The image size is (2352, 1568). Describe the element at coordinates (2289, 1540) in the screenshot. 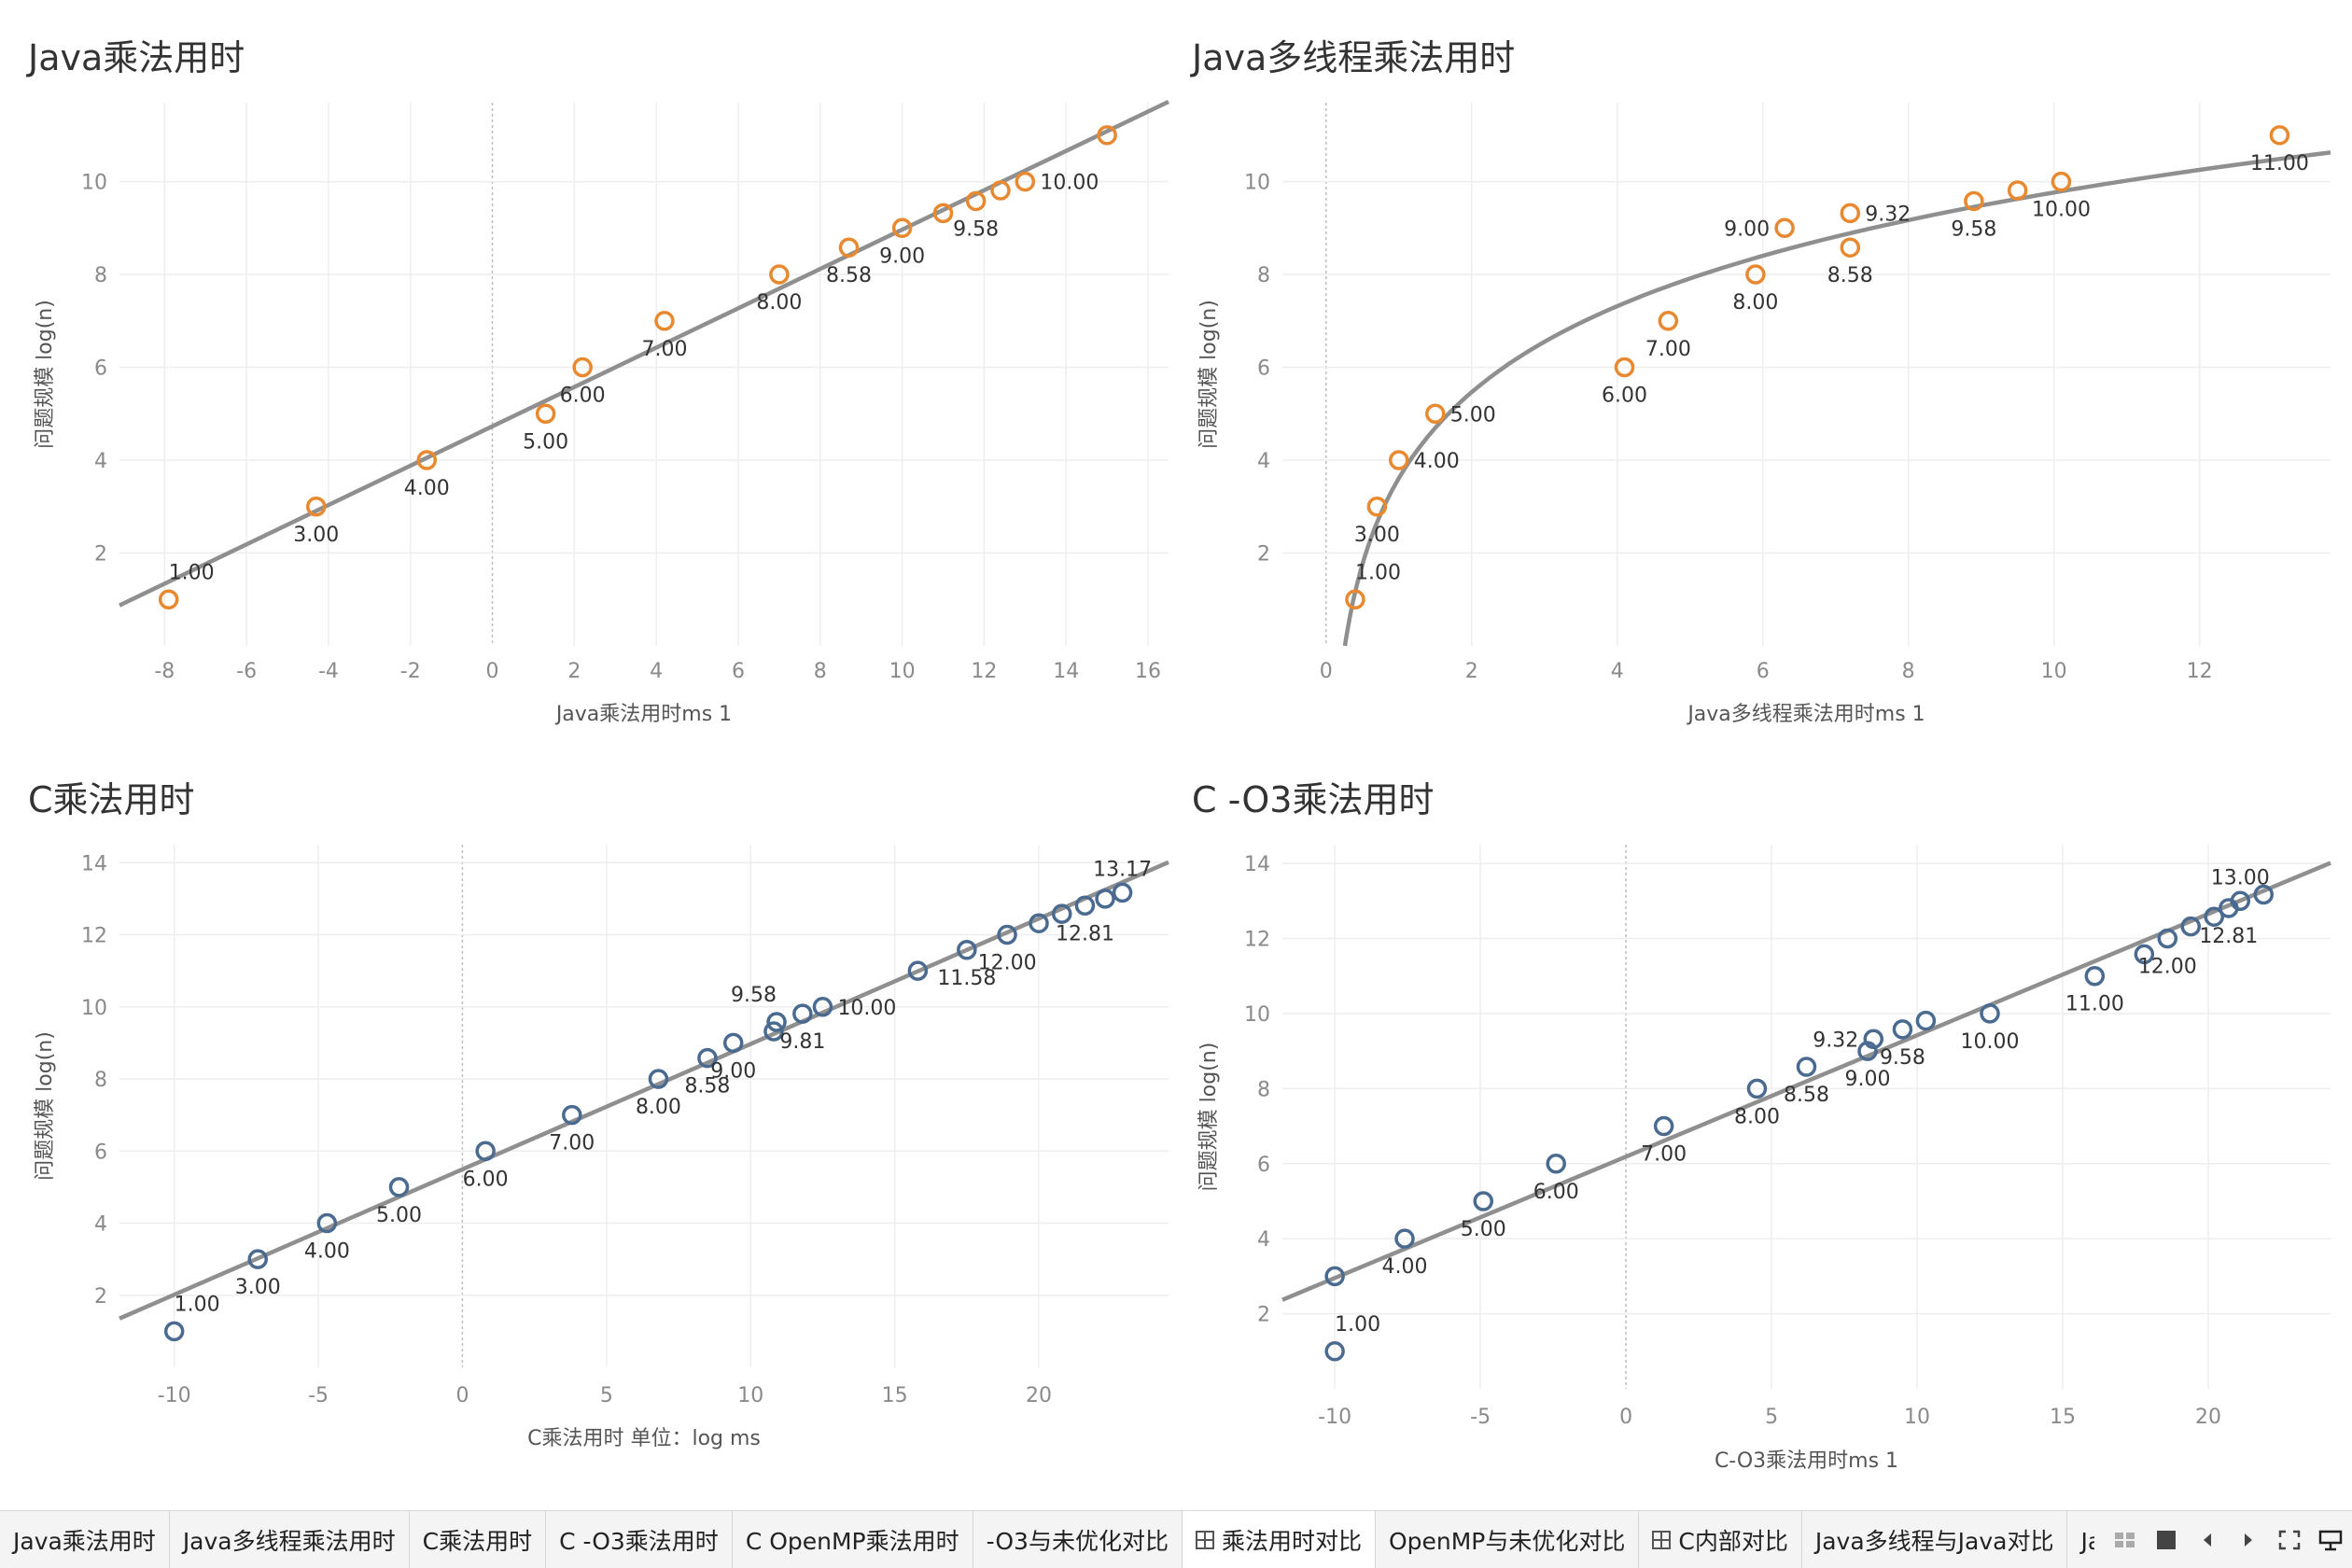

I see `fullscreen-icon` at that location.